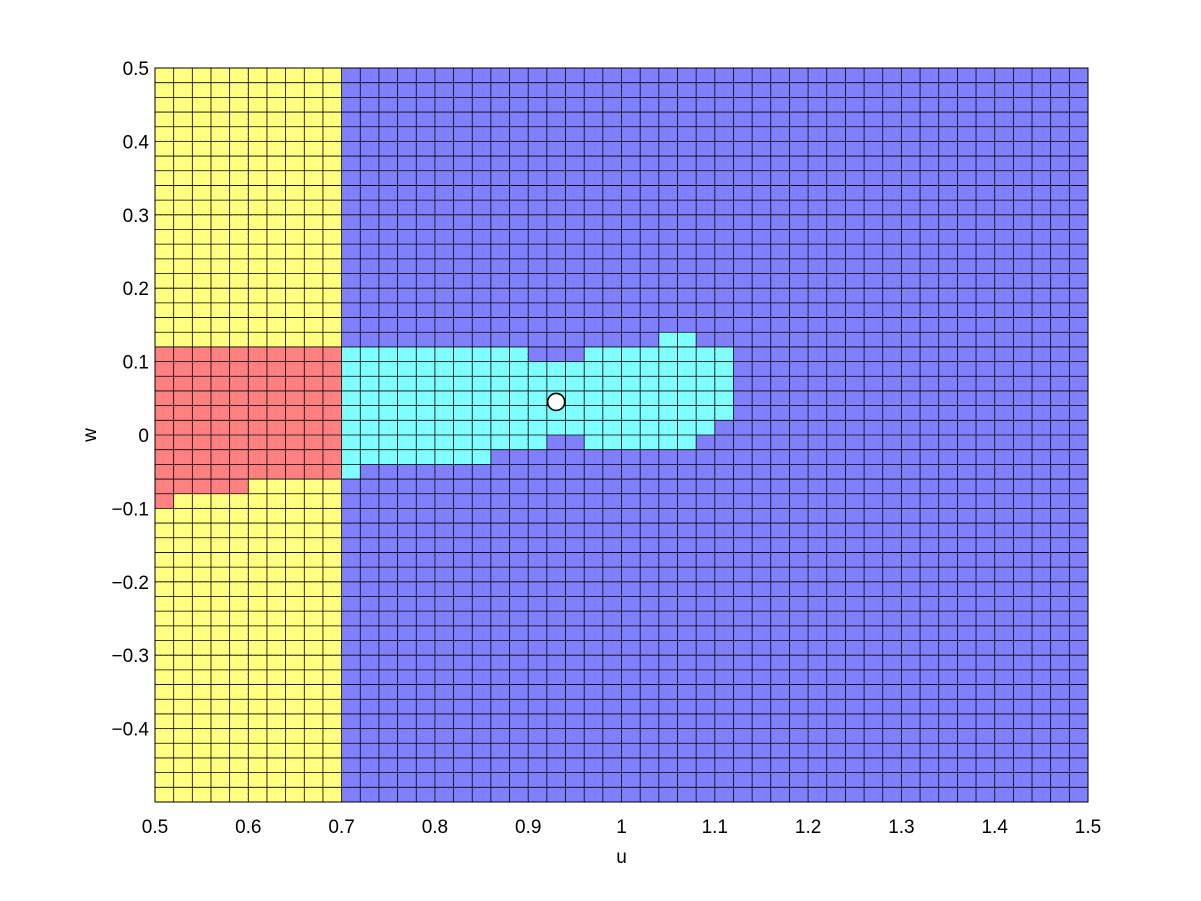 The width and height of the screenshot is (1201, 901). I want to click on x-tick-label: 0.6, so click(248, 827).